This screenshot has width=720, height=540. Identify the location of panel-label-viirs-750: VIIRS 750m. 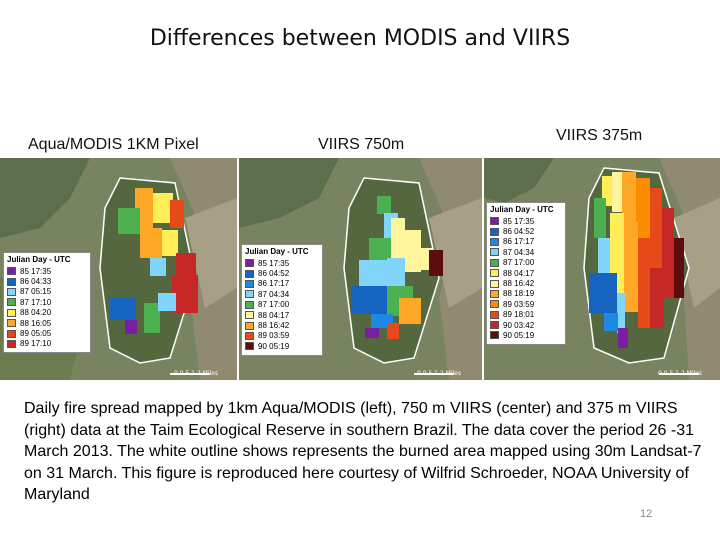
(361, 144).